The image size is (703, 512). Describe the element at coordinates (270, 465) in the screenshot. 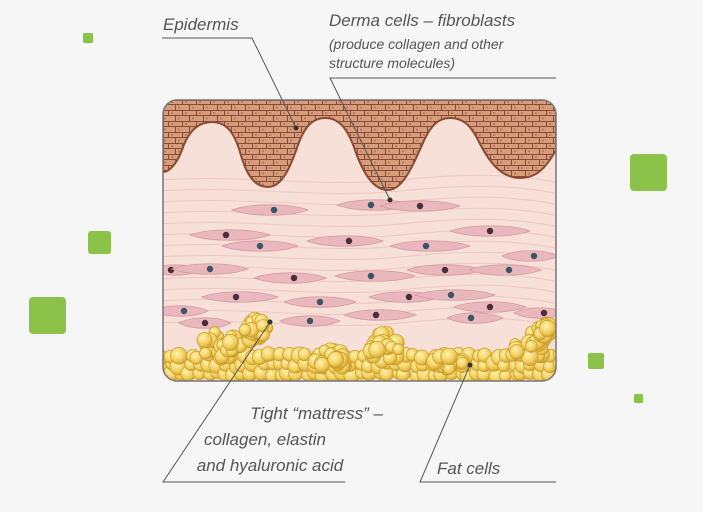

I see `mattress-label-line-3: and hyaluronic acid` at that location.